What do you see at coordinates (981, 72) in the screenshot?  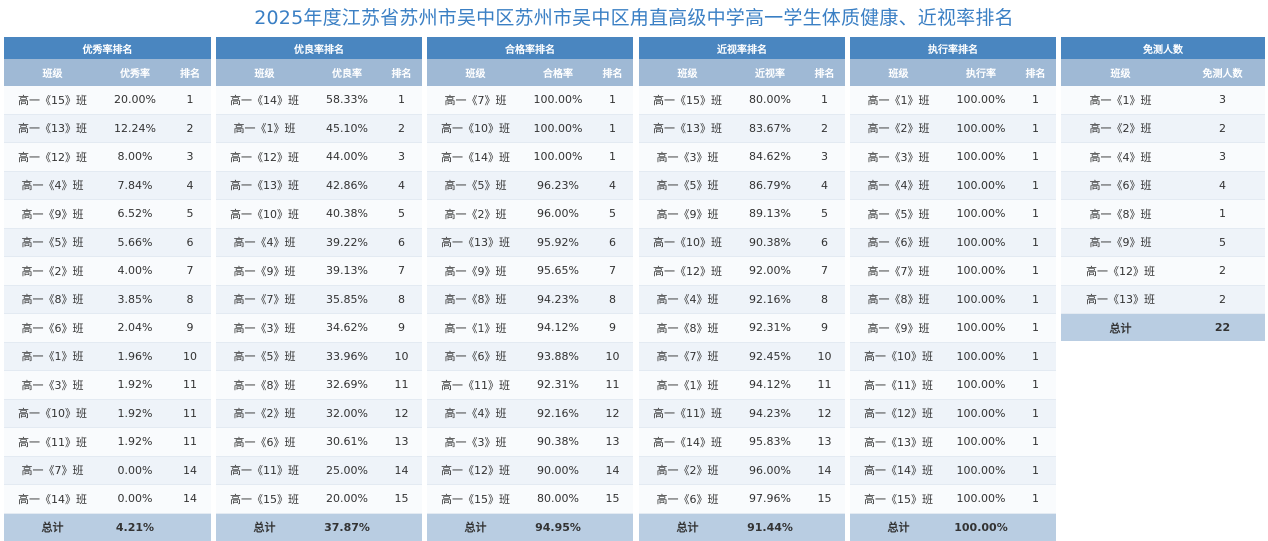 I see `column-header: 执行率` at bounding box center [981, 72].